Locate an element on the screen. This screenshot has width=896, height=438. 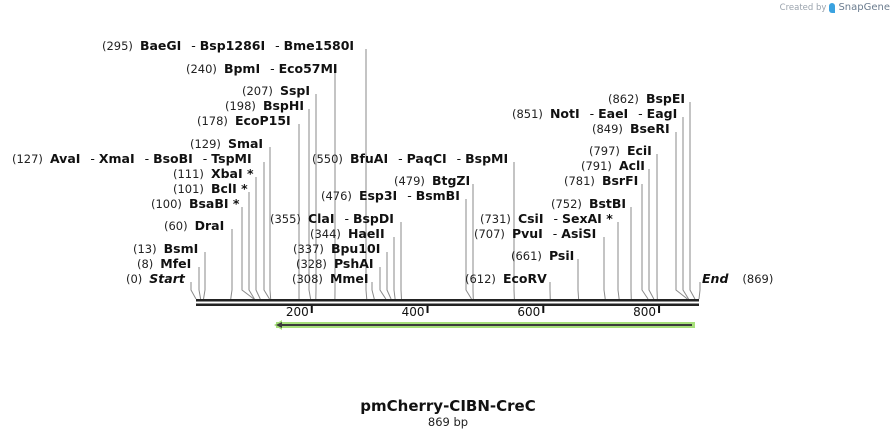
restriction-site: (100) BsaBI * is located at coordinates (195, 203).